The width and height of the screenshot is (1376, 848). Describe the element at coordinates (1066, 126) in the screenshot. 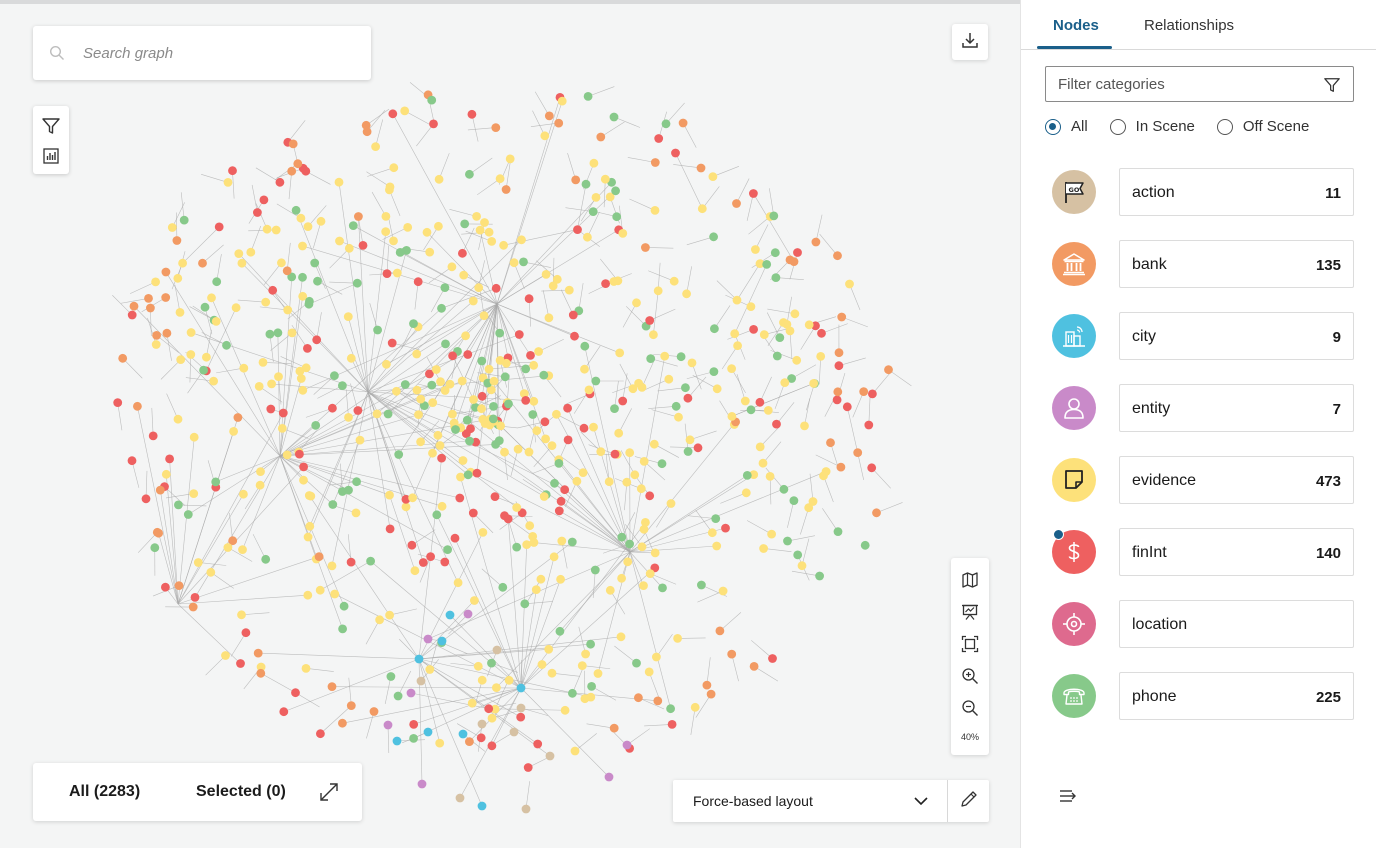

I see `radio-all: All` at that location.